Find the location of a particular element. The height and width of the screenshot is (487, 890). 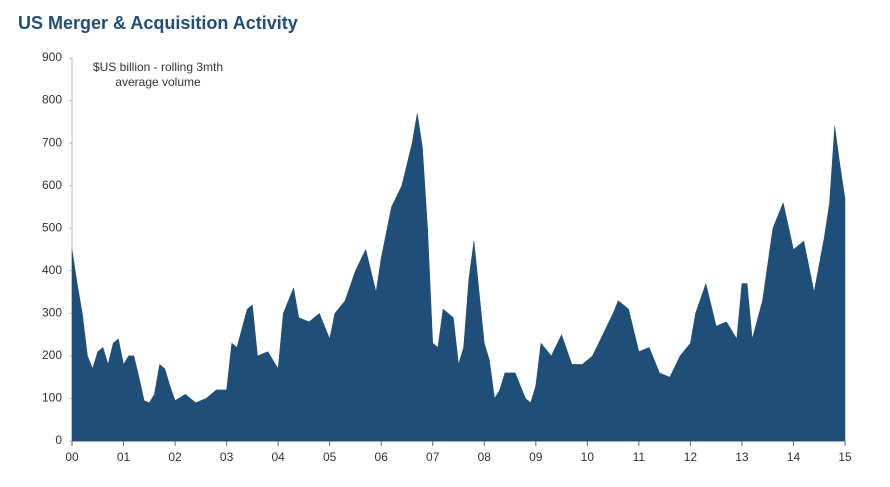

y-tick-label: 700 is located at coordinates (52, 142).